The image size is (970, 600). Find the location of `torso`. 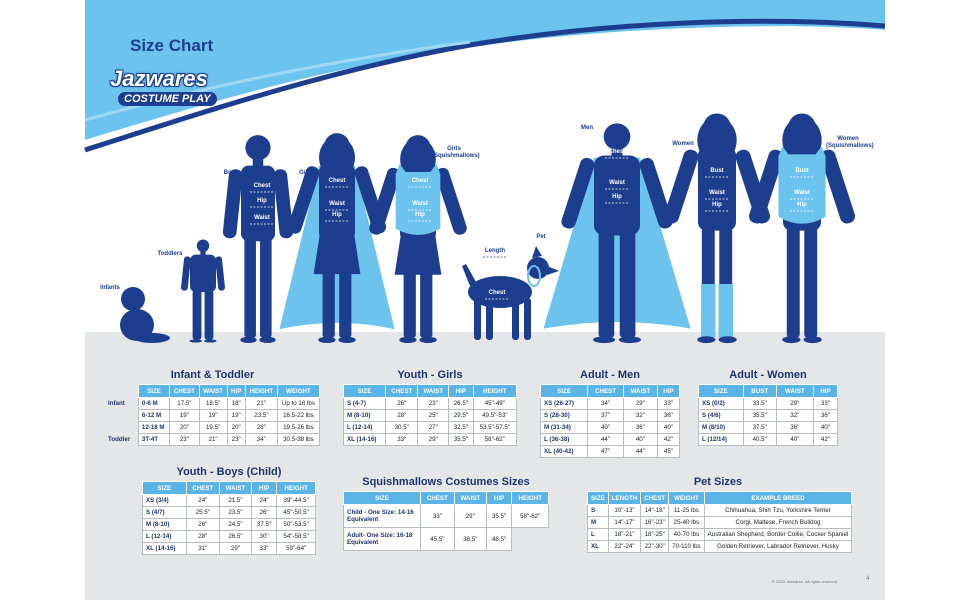

torso is located at coordinates (258, 203).